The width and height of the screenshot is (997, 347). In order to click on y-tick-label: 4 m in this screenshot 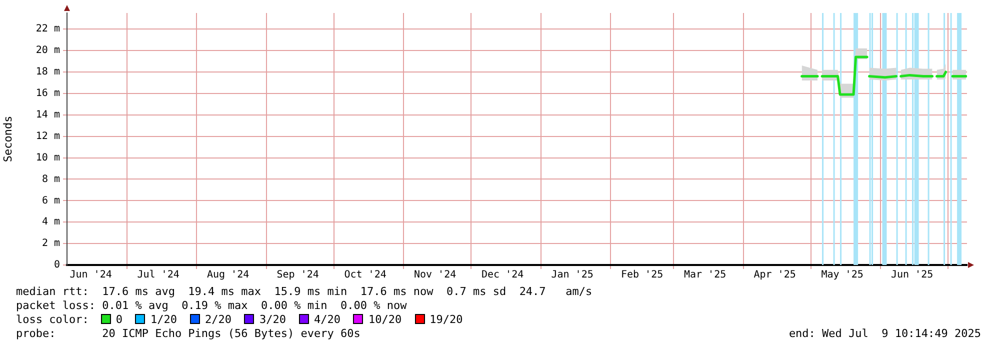, I will do `click(51, 222)`.